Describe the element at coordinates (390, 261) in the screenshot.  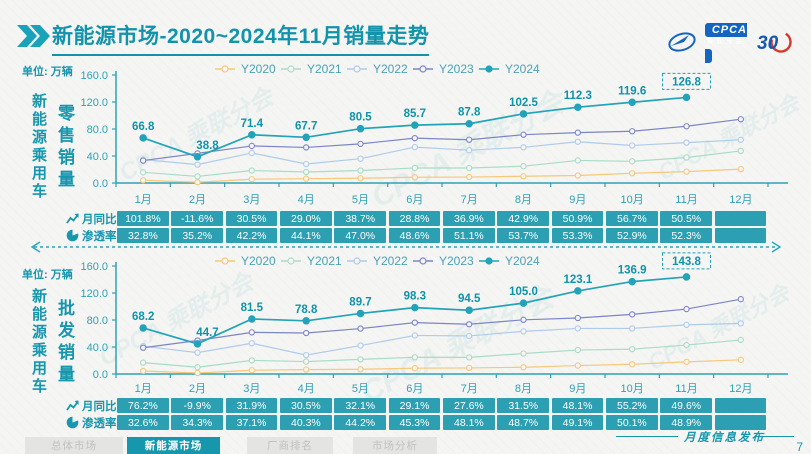
I see `legend-label: Y2022` at that location.